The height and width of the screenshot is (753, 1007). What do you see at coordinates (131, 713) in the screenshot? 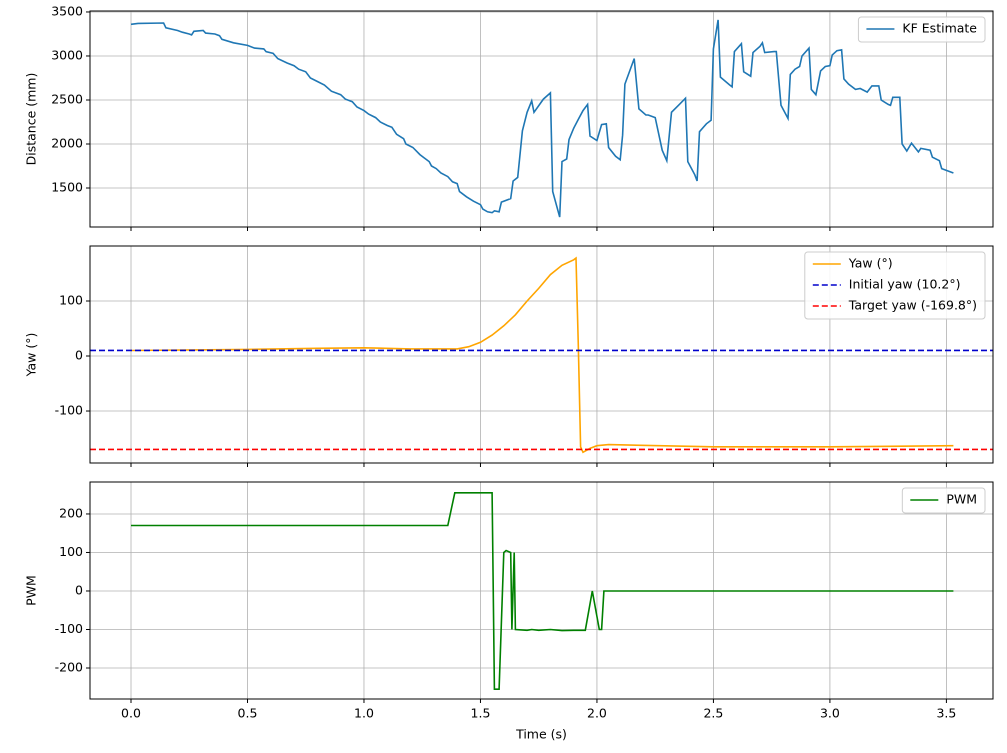
I see `x-tick-label: 0.0` at bounding box center [131, 713].